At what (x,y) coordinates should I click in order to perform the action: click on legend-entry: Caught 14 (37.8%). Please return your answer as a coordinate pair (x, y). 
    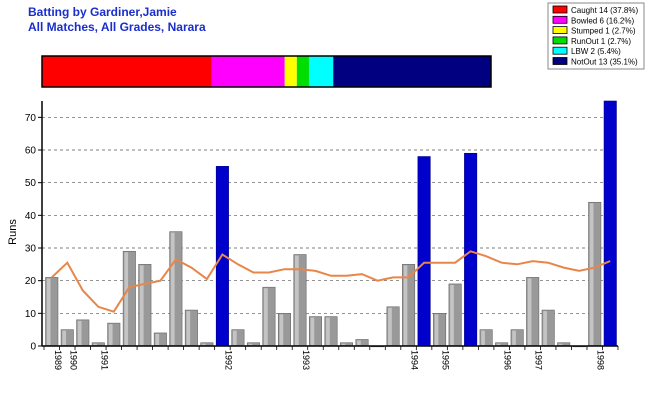
    Looking at the image, I should click on (604, 10).